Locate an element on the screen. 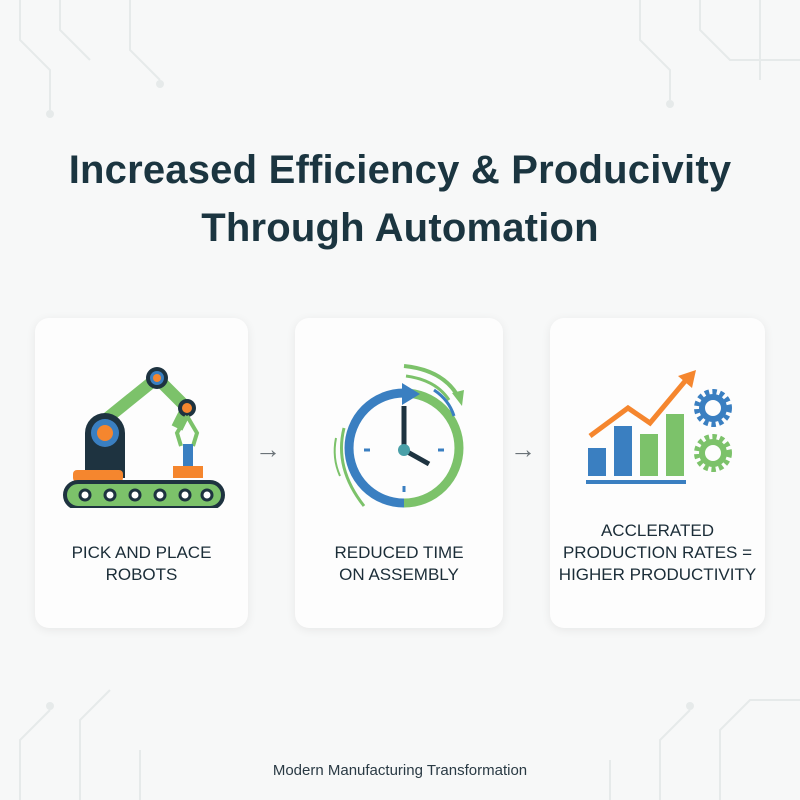 Image resolution: width=800 pixels, height=800 pixels. card-pick-and-place: PICK AND PLACE ROBOTS is located at coordinates (141, 473).